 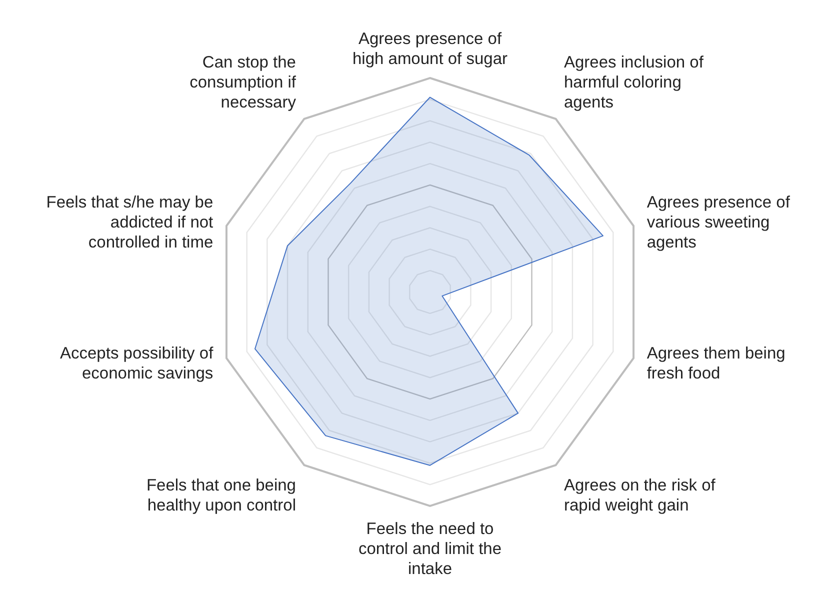 I want to click on spoke-label: Agrees presence of various sweeting agents, so click(x=718, y=223).